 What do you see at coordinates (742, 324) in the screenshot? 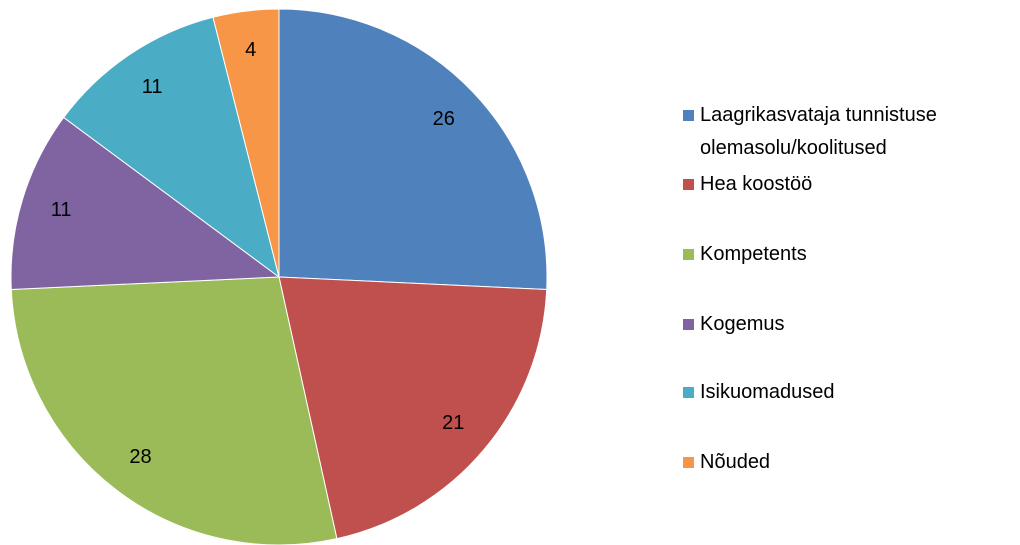
I see `legend-label: Kogemus` at bounding box center [742, 324].